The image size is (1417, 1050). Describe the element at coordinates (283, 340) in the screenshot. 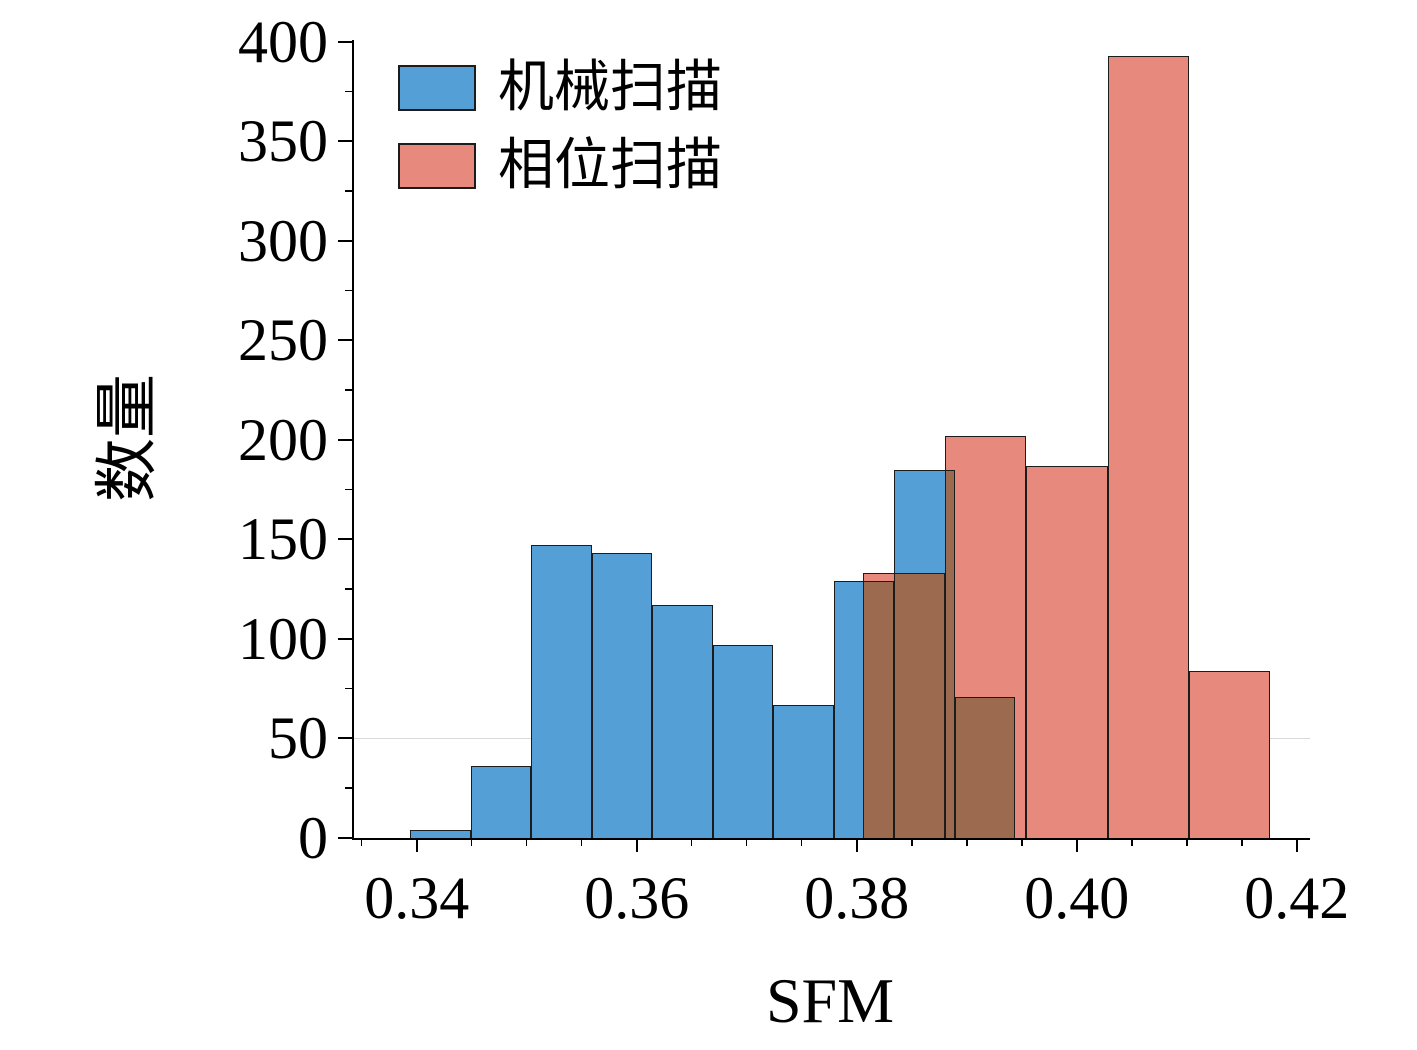

I see `y-tick-label: 250` at that location.